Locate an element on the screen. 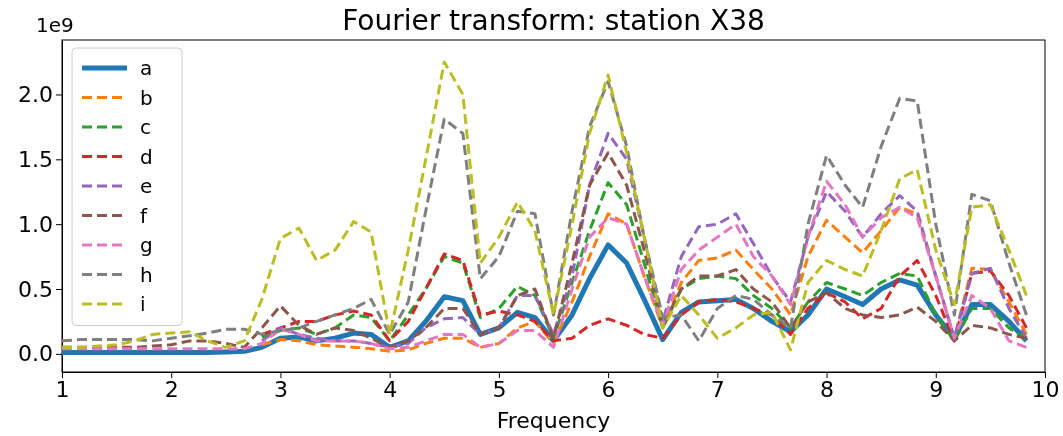 The image size is (1063, 436). x-tick-label: 4 is located at coordinates (390, 389).